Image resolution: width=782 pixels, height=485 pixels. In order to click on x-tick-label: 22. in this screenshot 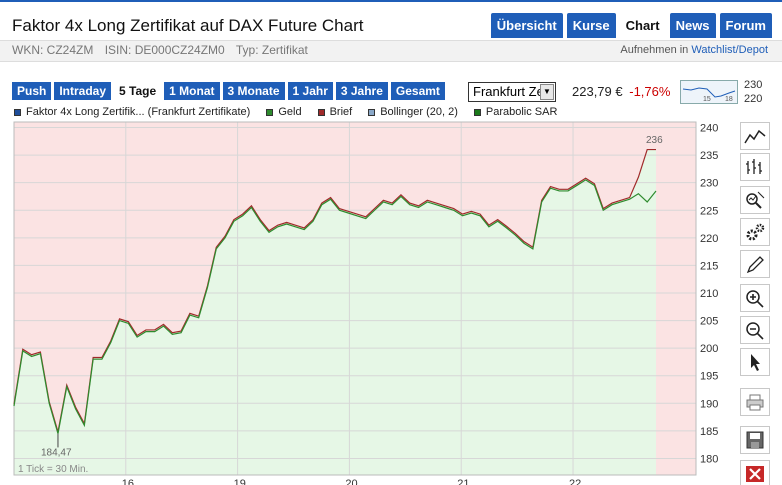, I will do `click(576, 481)`.